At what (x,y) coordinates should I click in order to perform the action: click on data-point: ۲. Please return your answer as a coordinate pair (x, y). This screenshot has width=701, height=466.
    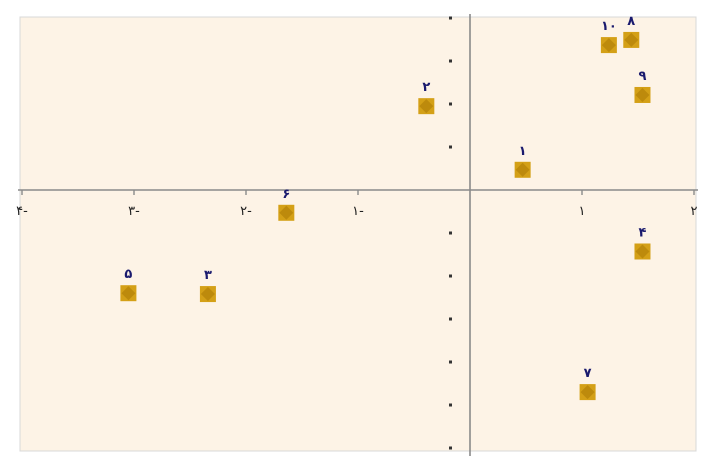
    Looking at the image, I should click on (426, 97).